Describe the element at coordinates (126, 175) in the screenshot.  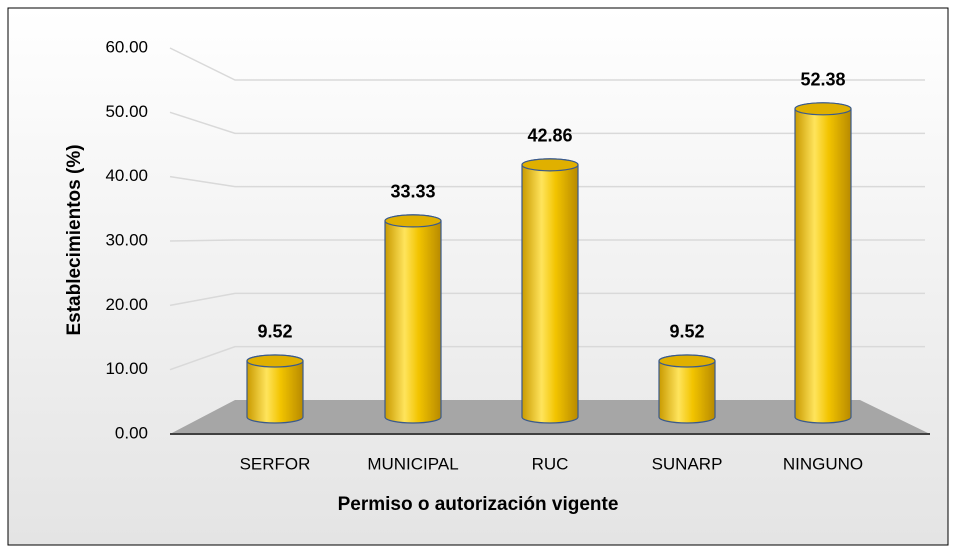
I see `y-tick-label: 40.00` at that location.